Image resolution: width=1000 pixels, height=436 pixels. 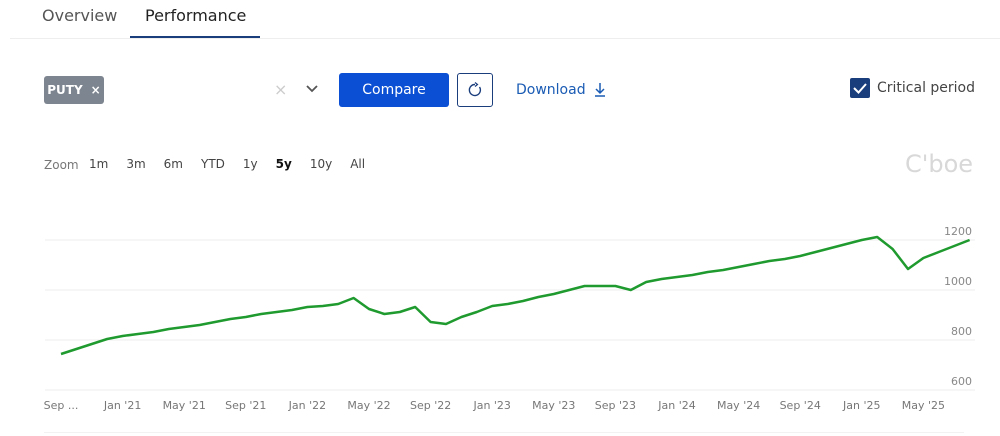 I want to click on reset-icon, so click(x=475, y=89).